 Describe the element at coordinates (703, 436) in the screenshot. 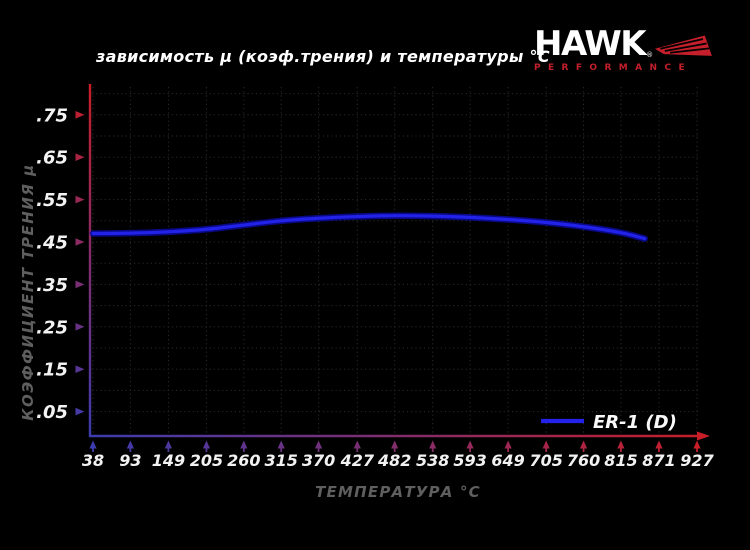

I see `x-axis-arrowhead-icon` at that location.